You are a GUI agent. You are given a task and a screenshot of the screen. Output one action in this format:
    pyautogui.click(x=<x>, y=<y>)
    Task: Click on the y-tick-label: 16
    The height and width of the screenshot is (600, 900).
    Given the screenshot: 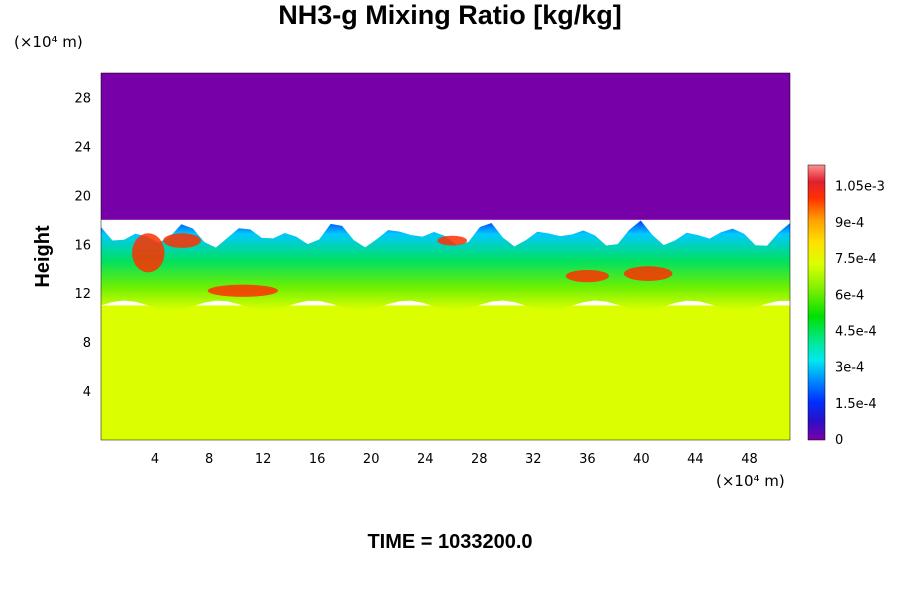 What is the action you would take?
    pyautogui.click(x=82, y=245)
    